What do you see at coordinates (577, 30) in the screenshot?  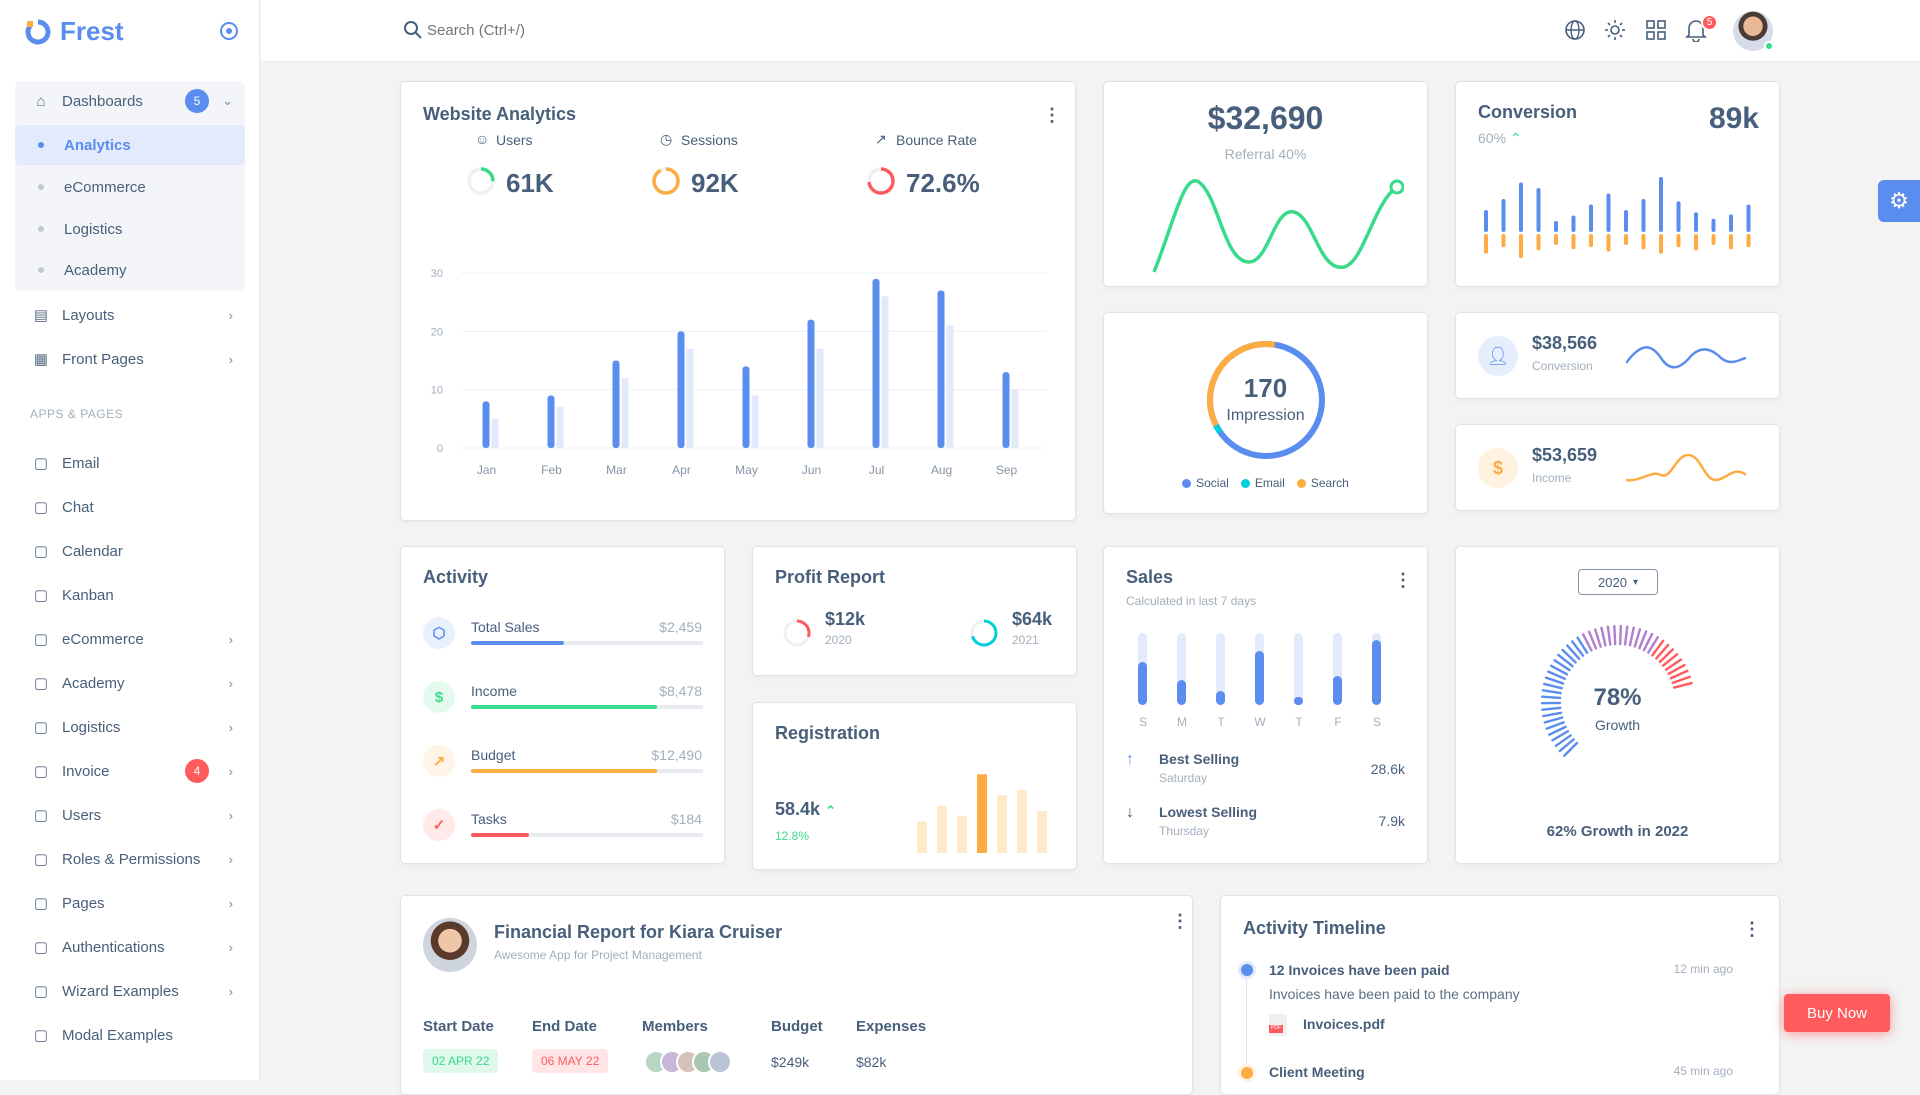 I see `search-input` at bounding box center [577, 30].